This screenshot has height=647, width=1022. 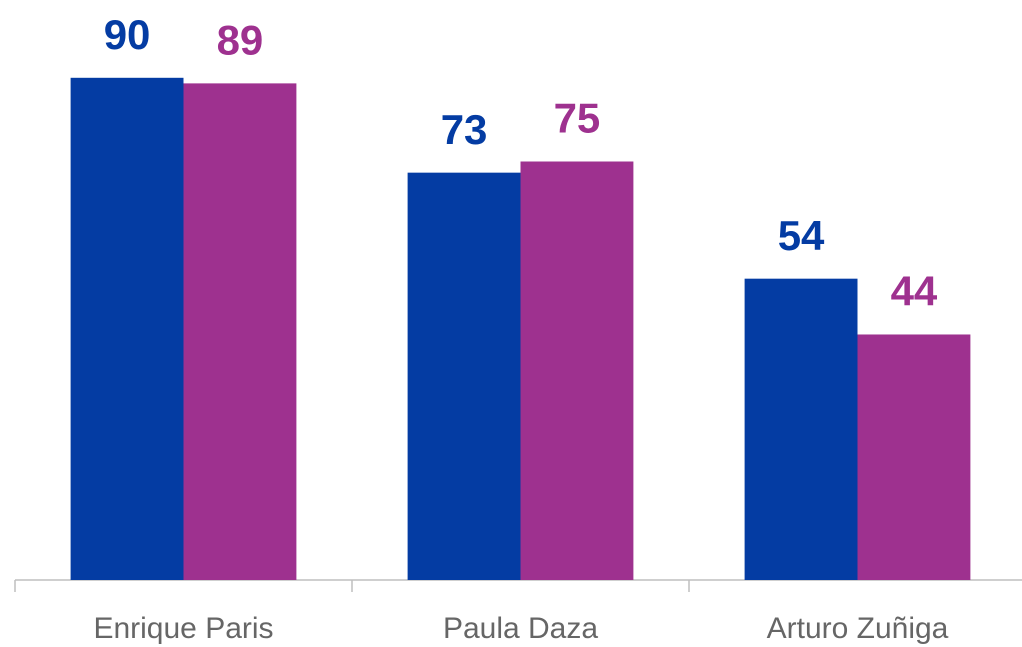 What do you see at coordinates (801, 235) in the screenshot?
I see `data-label: 54` at bounding box center [801, 235].